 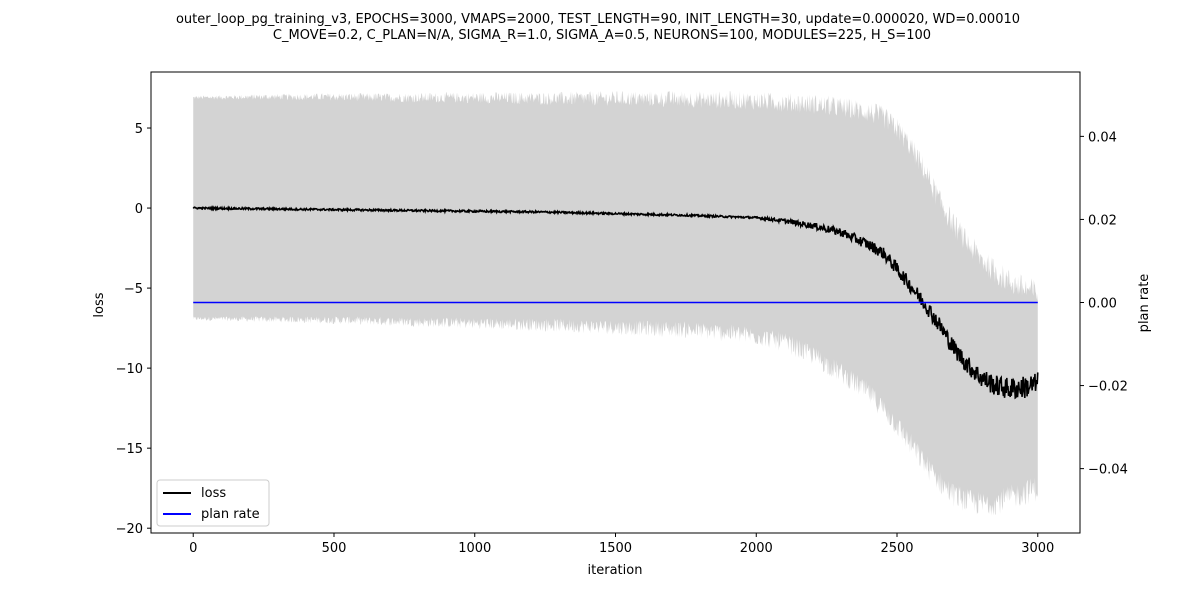 What do you see at coordinates (129, 369) in the screenshot?
I see `y-tick-label: −10` at bounding box center [129, 369].